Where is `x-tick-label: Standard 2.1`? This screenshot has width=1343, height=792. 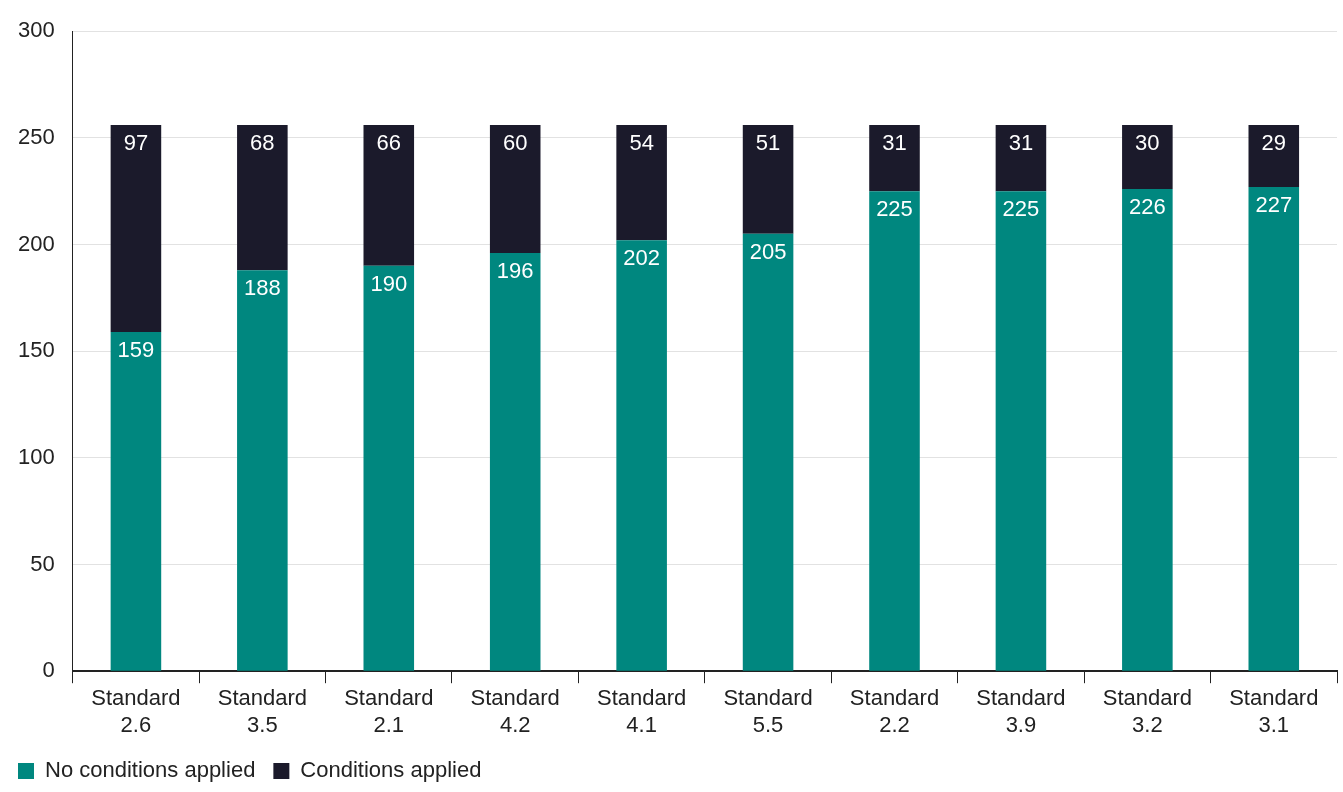 x-tick-label: Standard 2.1 is located at coordinates (389, 711).